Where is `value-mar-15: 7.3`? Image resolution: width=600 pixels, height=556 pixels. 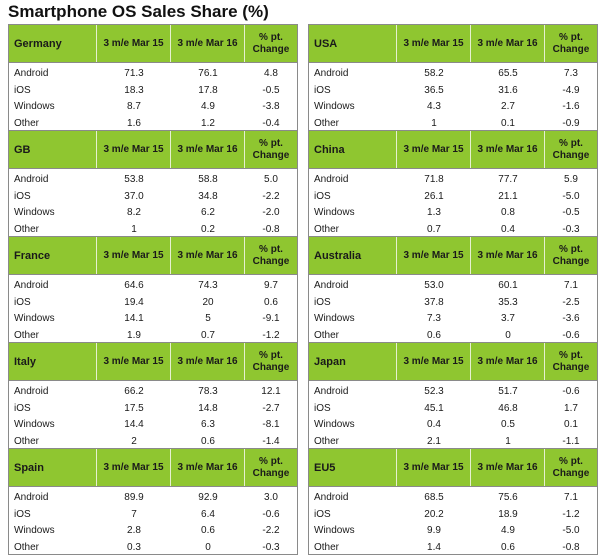 value-mar-15: 7.3 is located at coordinates (434, 318).